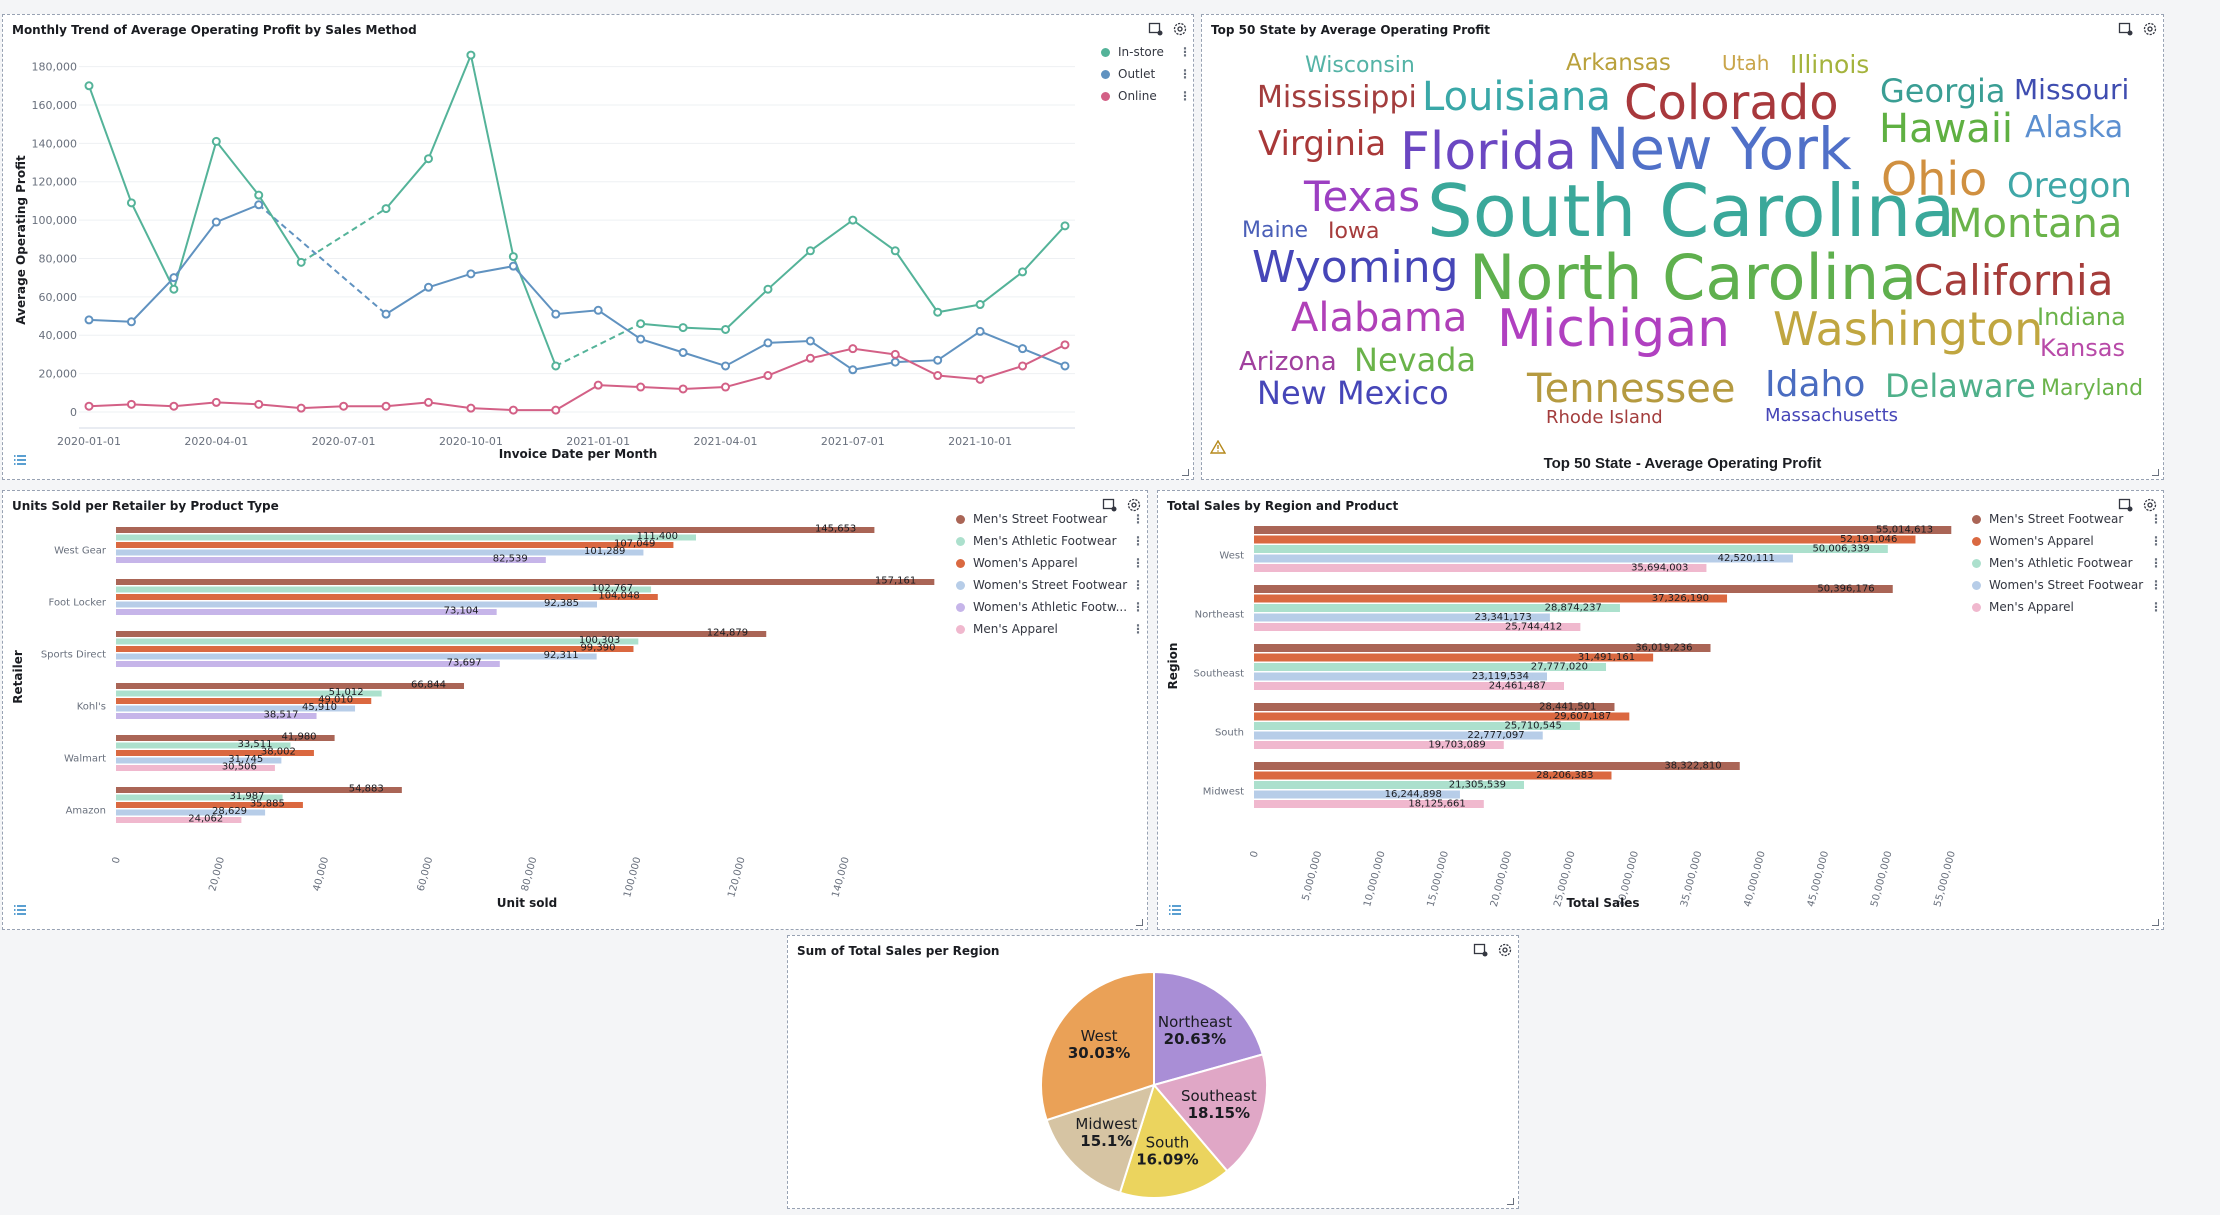 This screenshot has height=1215, width=2220. What do you see at coordinates (1167, 1159) in the screenshot?
I see `slice-percent: 16.09%` at bounding box center [1167, 1159].